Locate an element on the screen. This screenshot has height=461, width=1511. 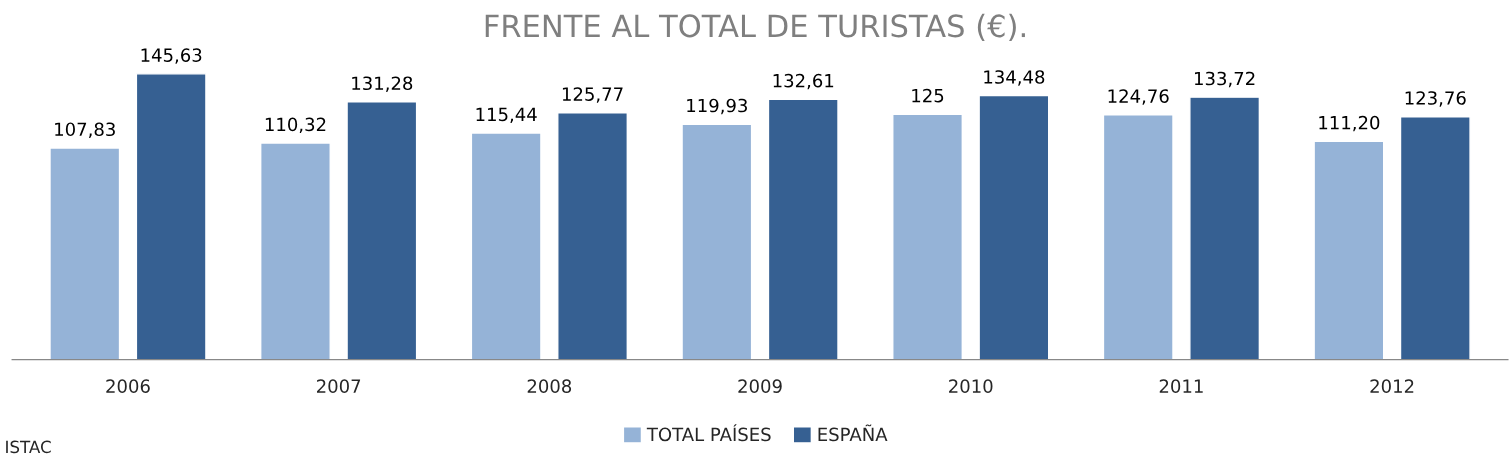
data-label: 123,76 is located at coordinates (1435, 99).